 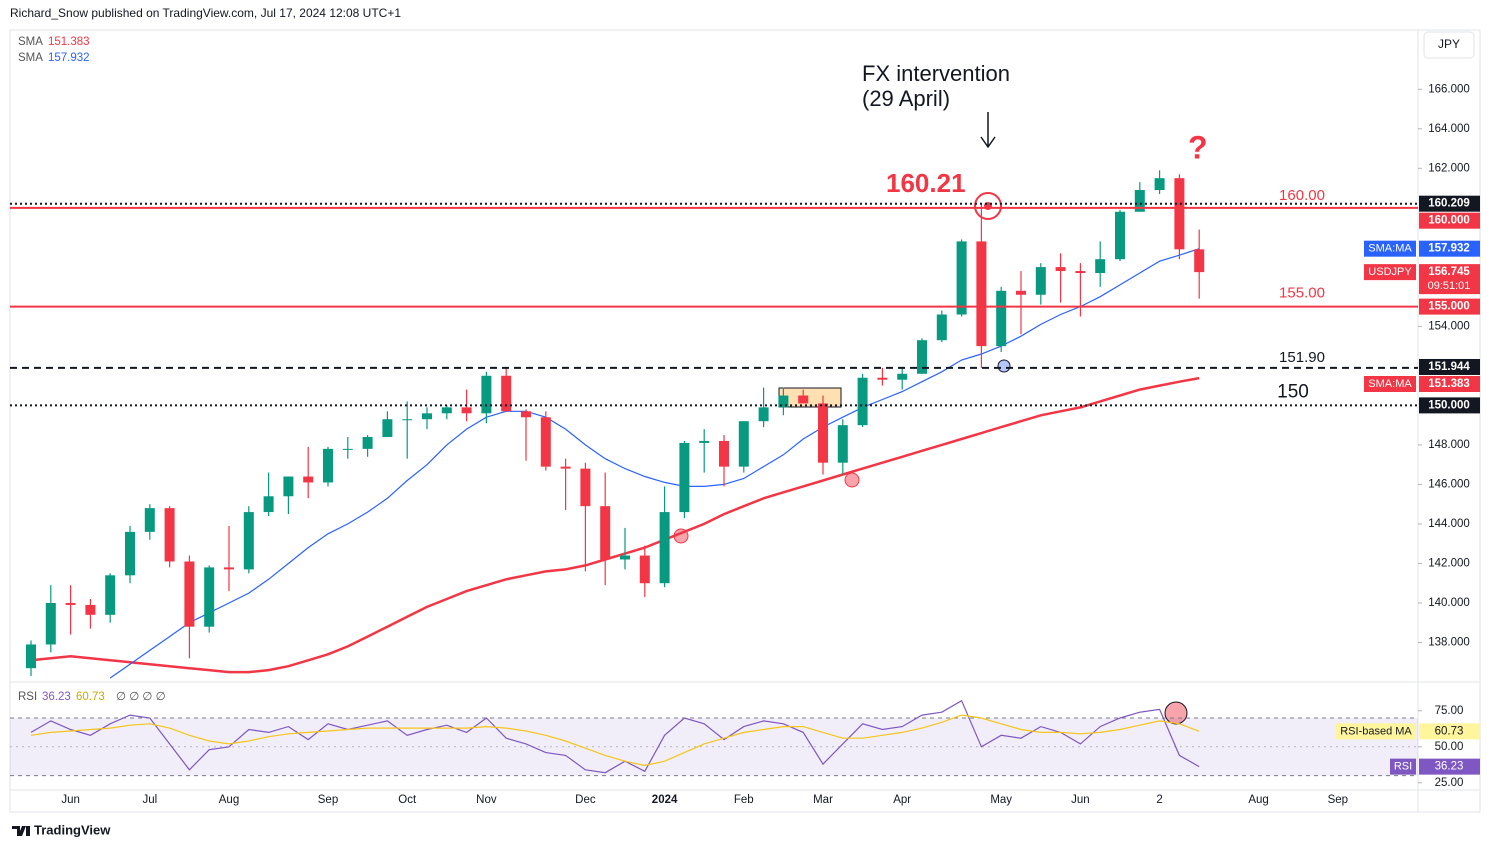 I want to click on rsi-pane, so click(x=714, y=738).